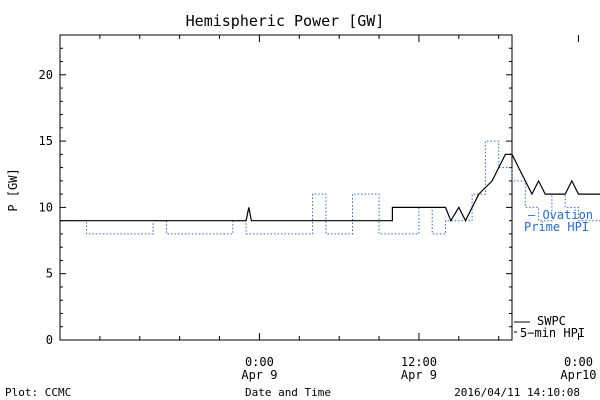  Describe the element at coordinates (46, 207) in the screenshot. I see `y-tick-label: 10` at that location.